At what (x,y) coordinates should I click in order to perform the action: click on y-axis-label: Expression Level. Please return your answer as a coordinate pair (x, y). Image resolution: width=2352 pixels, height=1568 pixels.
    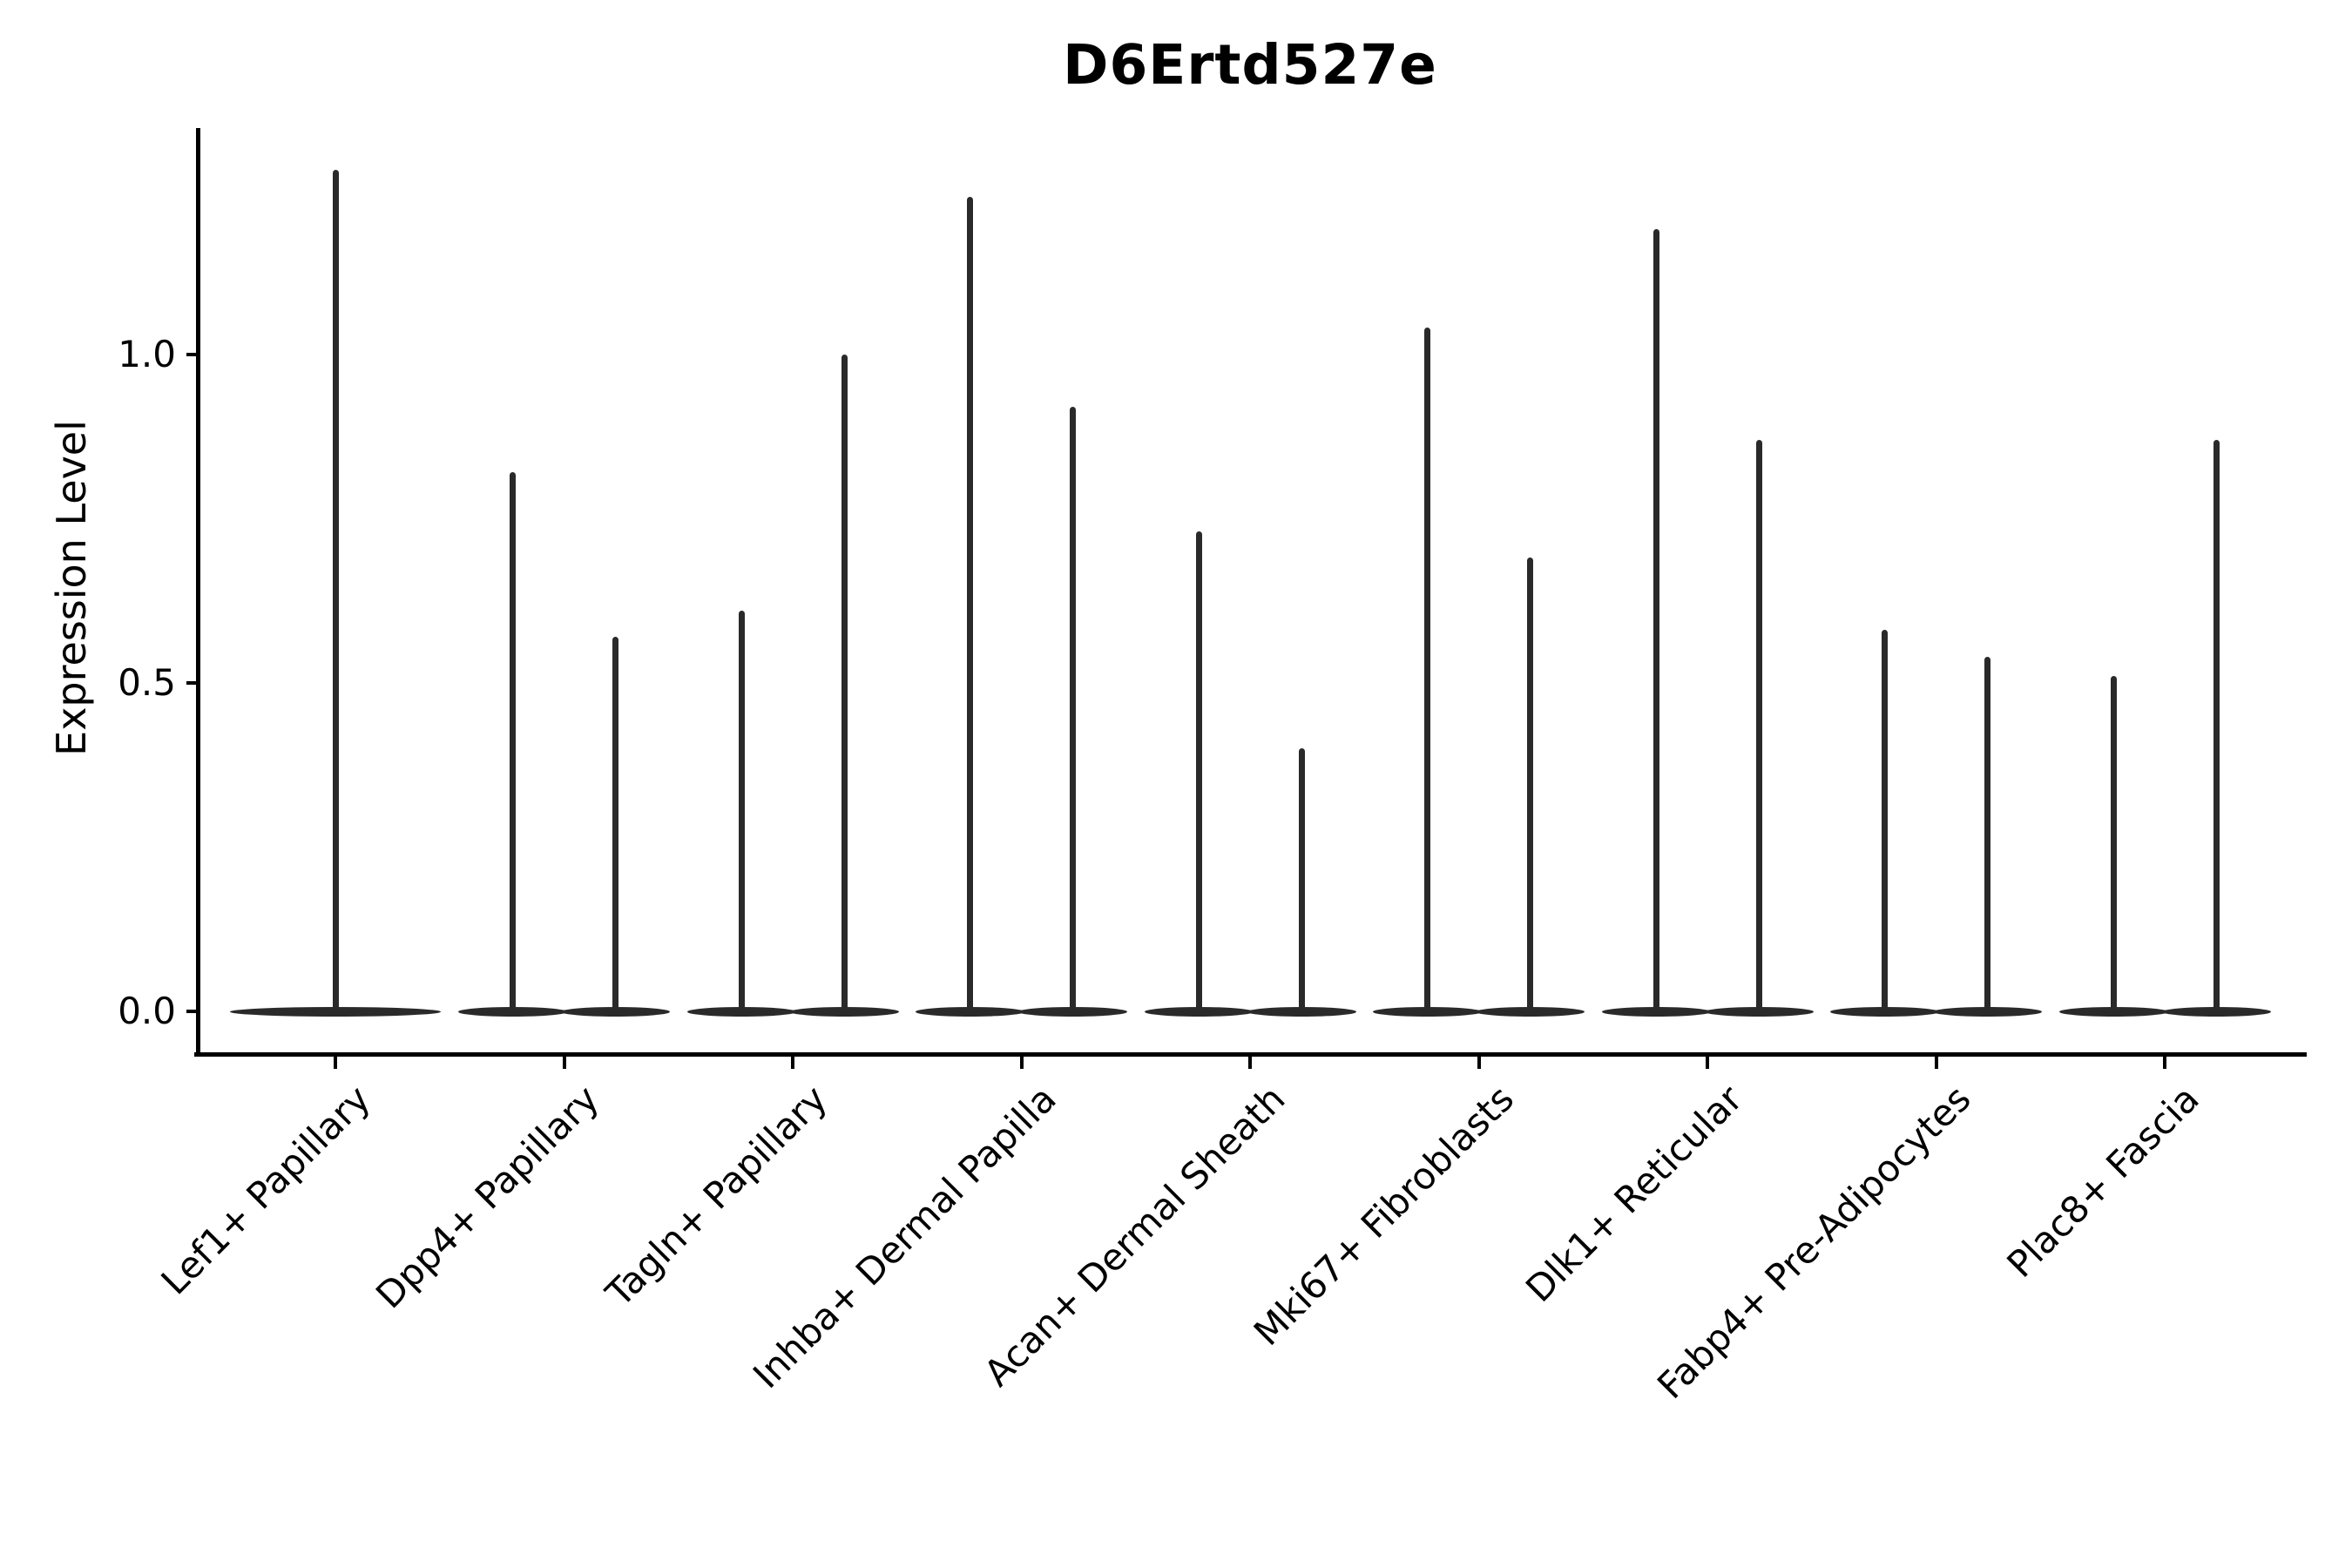
    Looking at the image, I should click on (71, 588).